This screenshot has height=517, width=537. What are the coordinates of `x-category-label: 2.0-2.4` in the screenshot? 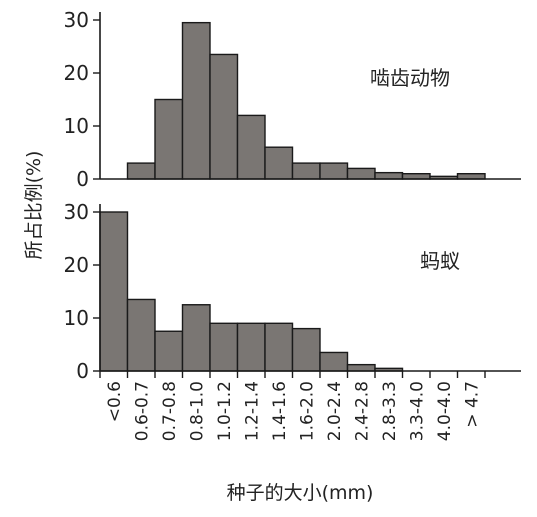 It's located at (335, 411).